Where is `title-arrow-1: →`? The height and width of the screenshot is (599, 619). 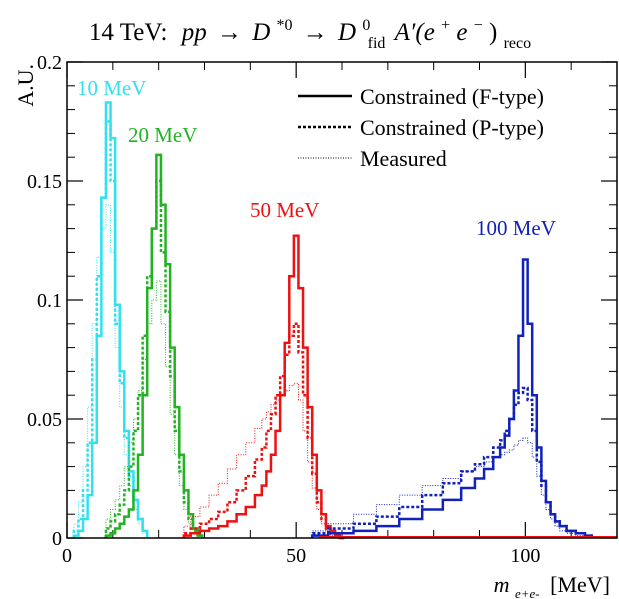 title-arrow-1: → is located at coordinates (229, 32).